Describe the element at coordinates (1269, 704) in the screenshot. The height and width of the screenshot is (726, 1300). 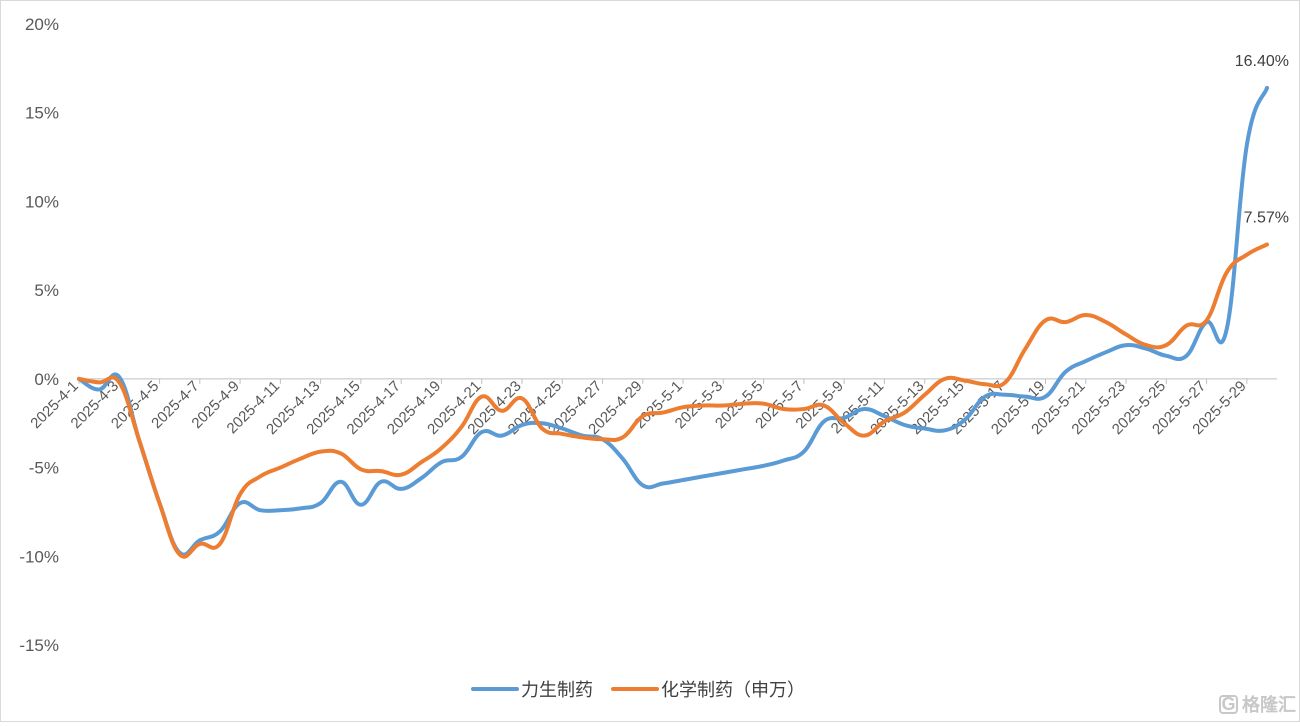
I see `watermark-text: 格隆汇` at that location.